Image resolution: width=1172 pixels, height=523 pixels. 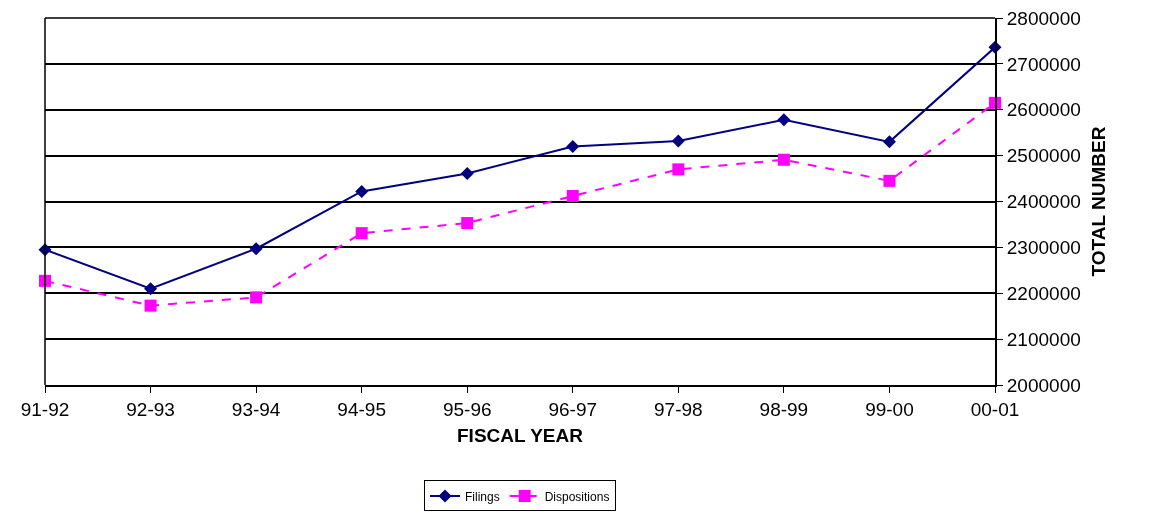 I want to click on y-tick-label: 2800000, so click(x=1043, y=18).